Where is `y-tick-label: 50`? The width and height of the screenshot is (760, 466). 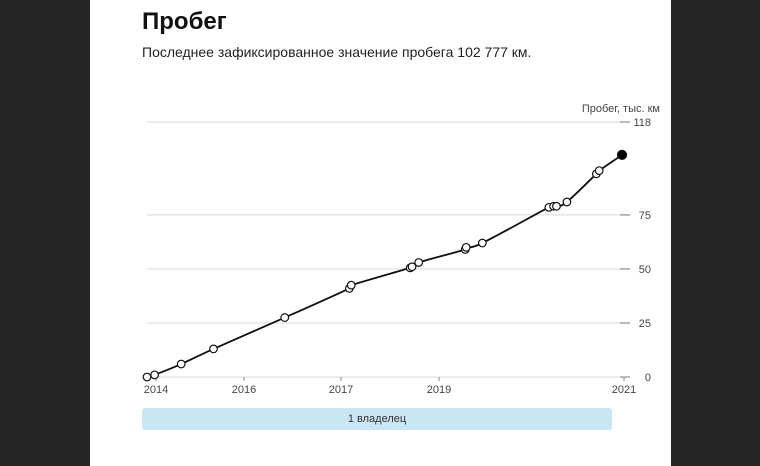
y-tick-label: 50 is located at coordinates (645, 270).